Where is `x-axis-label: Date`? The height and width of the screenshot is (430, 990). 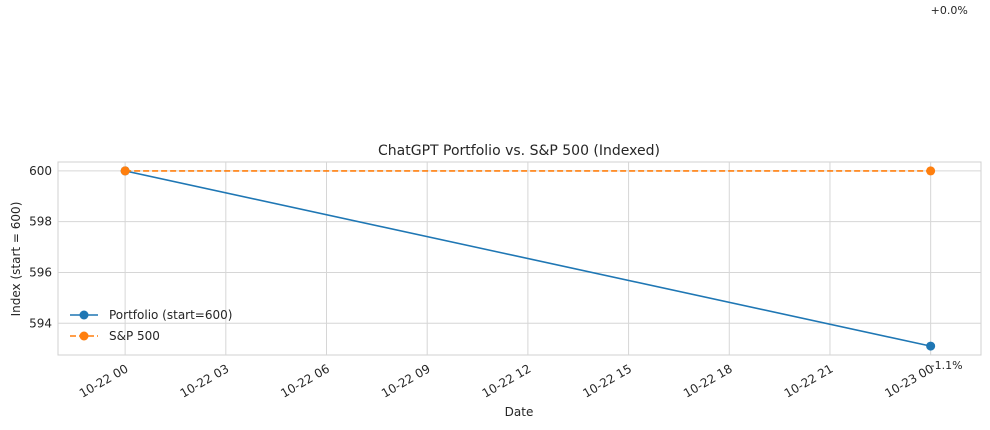 x-axis-label: Date is located at coordinates (519, 412).